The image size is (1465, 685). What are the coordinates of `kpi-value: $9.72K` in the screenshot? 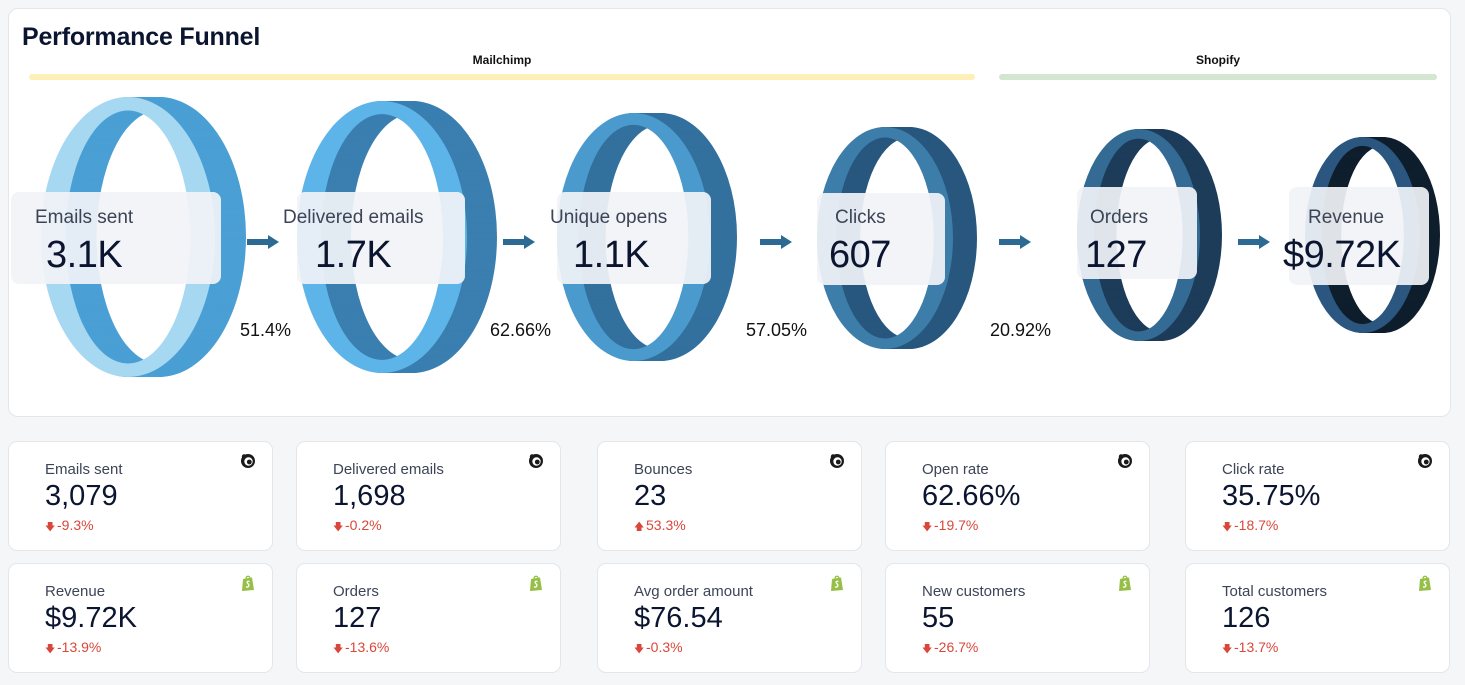 It's located at (91, 618).